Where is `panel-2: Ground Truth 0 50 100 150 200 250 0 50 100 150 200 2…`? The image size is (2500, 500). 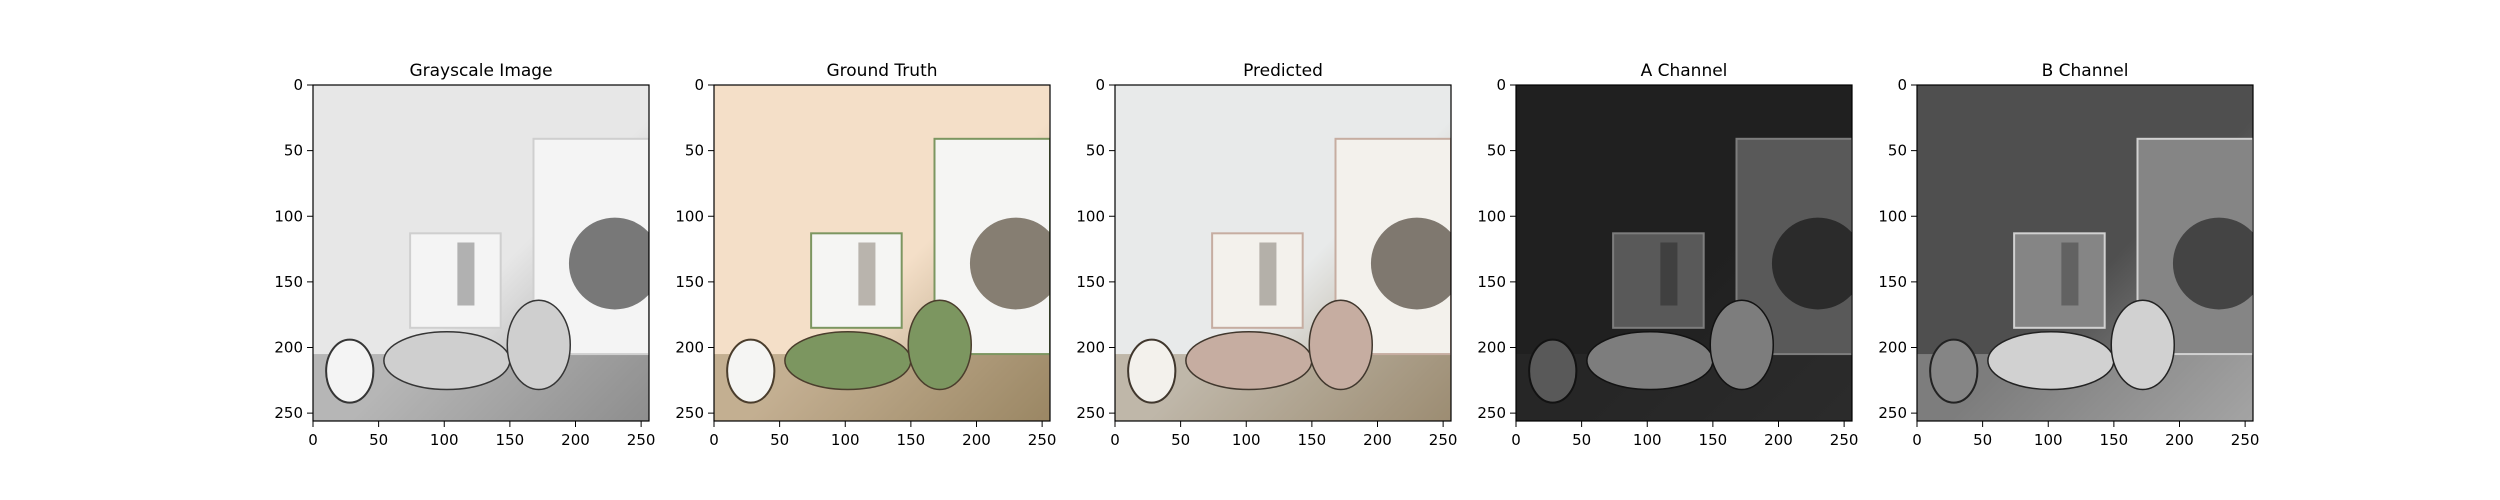
panel-2: Ground Truth 0 50 100 150 200 250 0 50 100 150 200 2… is located at coordinates (866, 255).